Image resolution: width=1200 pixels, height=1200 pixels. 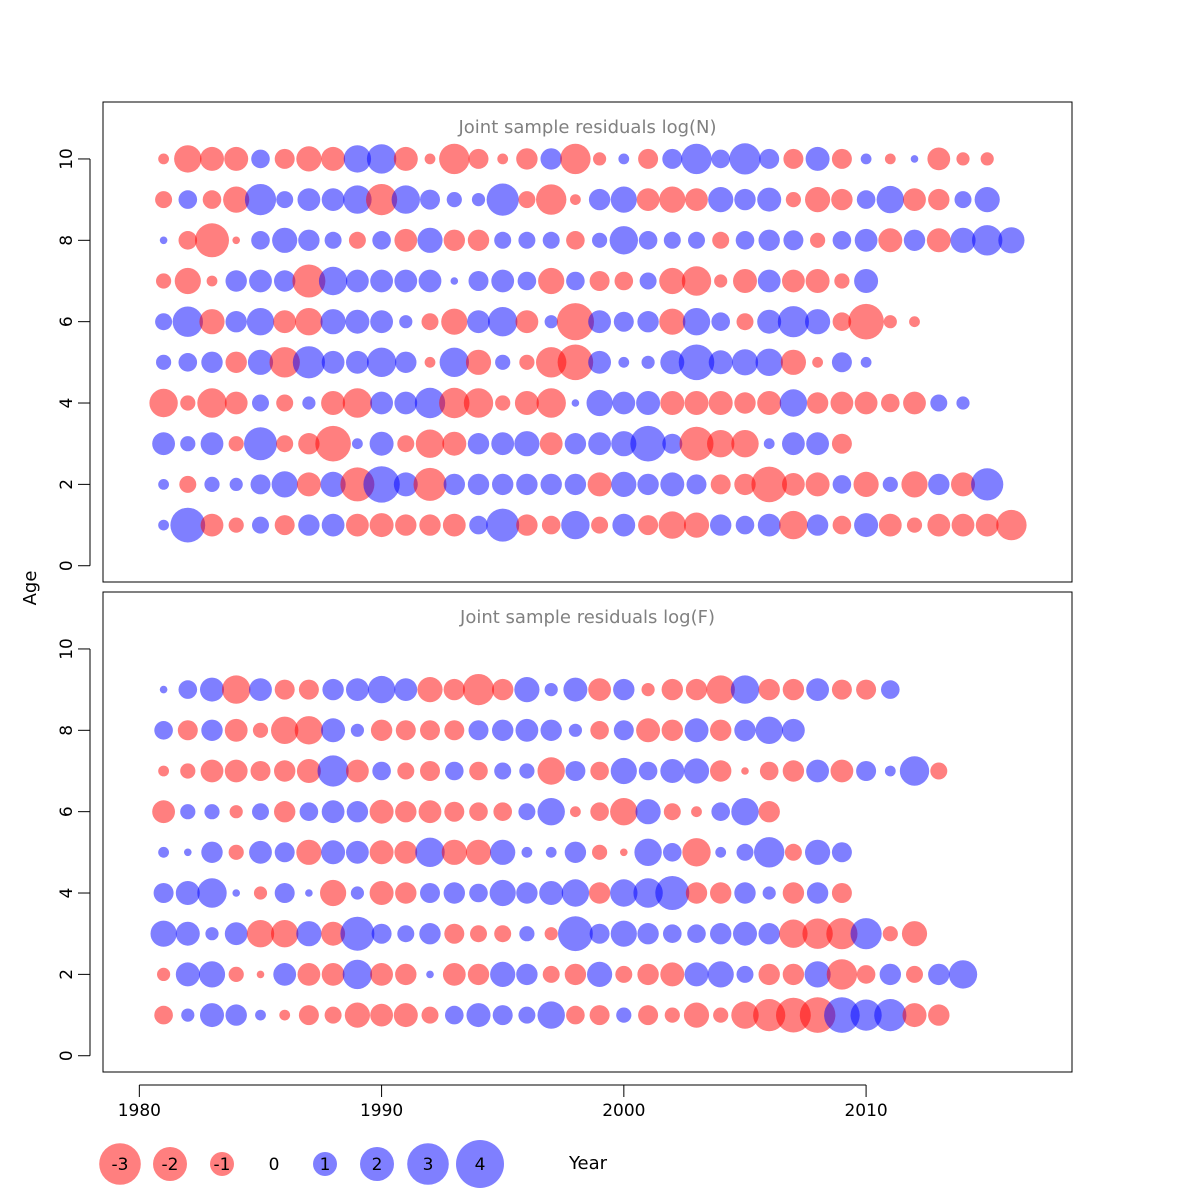 I want to click on legend-label: 3, so click(x=428, y=1165).